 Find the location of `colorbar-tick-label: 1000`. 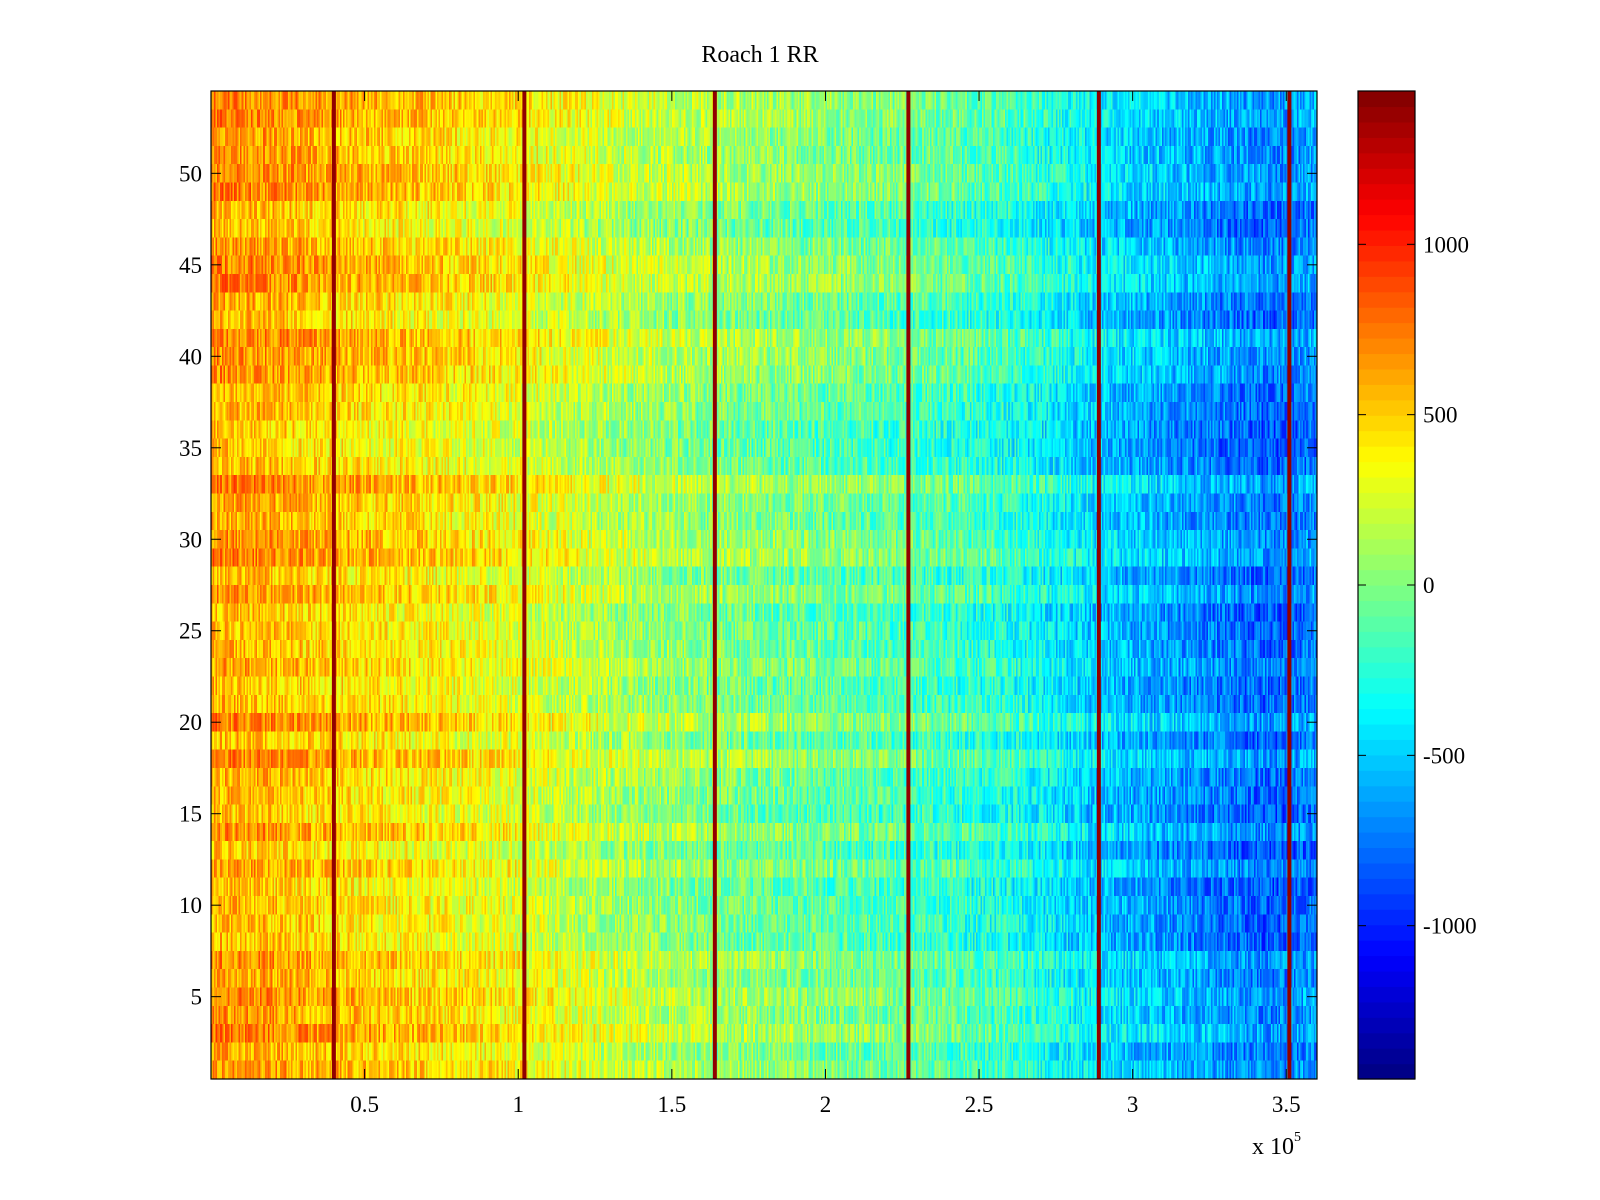

colorbar-tick-label: 1000 is located at coordinates (1446, 244).